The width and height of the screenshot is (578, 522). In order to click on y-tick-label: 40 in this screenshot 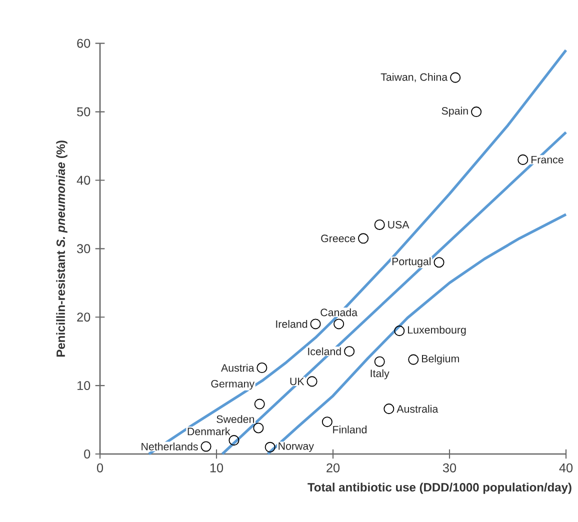, I will do `click(83, 180)`.